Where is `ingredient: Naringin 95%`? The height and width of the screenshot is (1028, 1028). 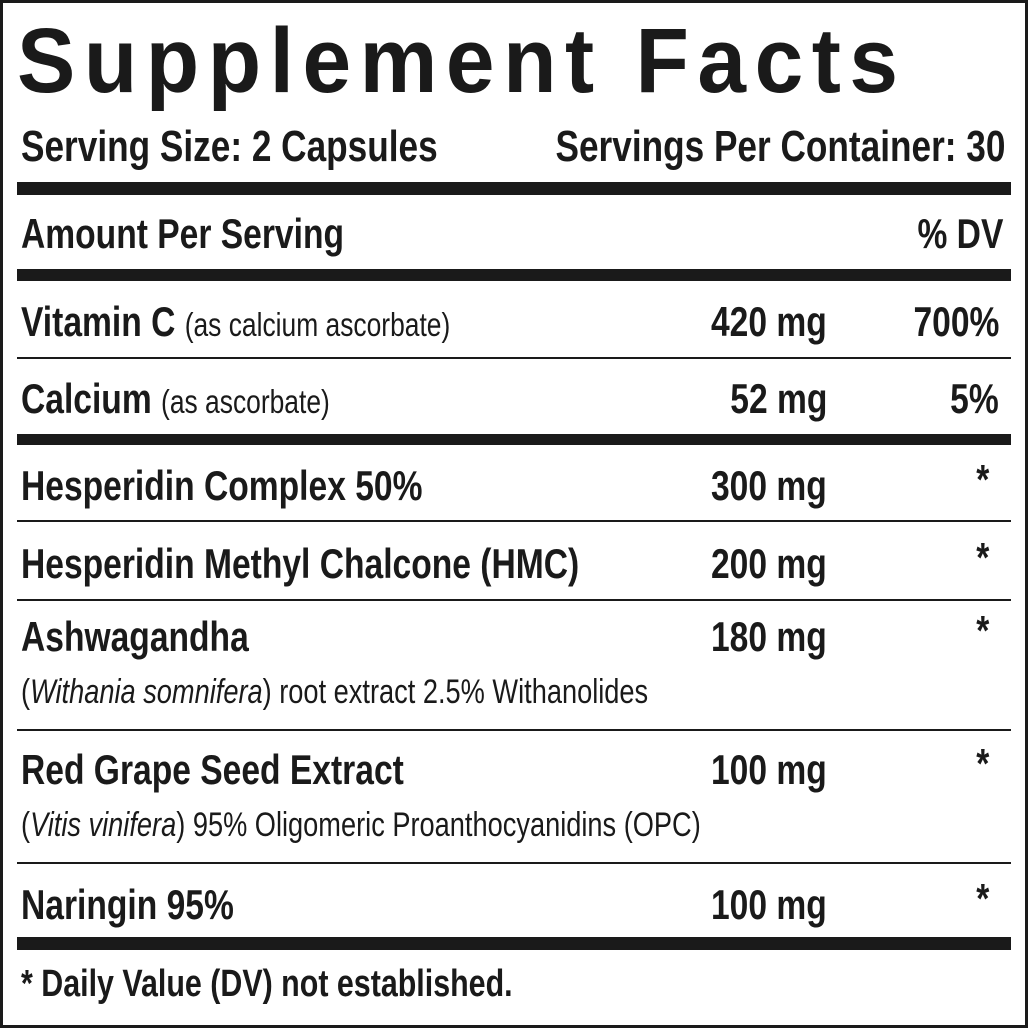
ingredient: Naringin 95% is located at coordinates (154, 905).